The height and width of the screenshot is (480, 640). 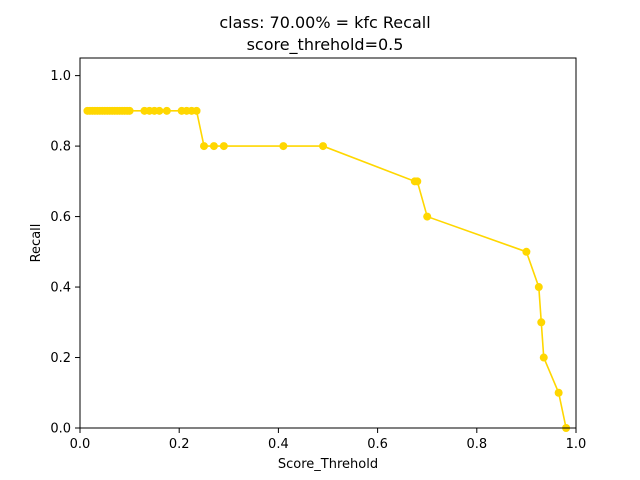 I want to click on y-tick-label: 0.2, so click(x=60, y=358).